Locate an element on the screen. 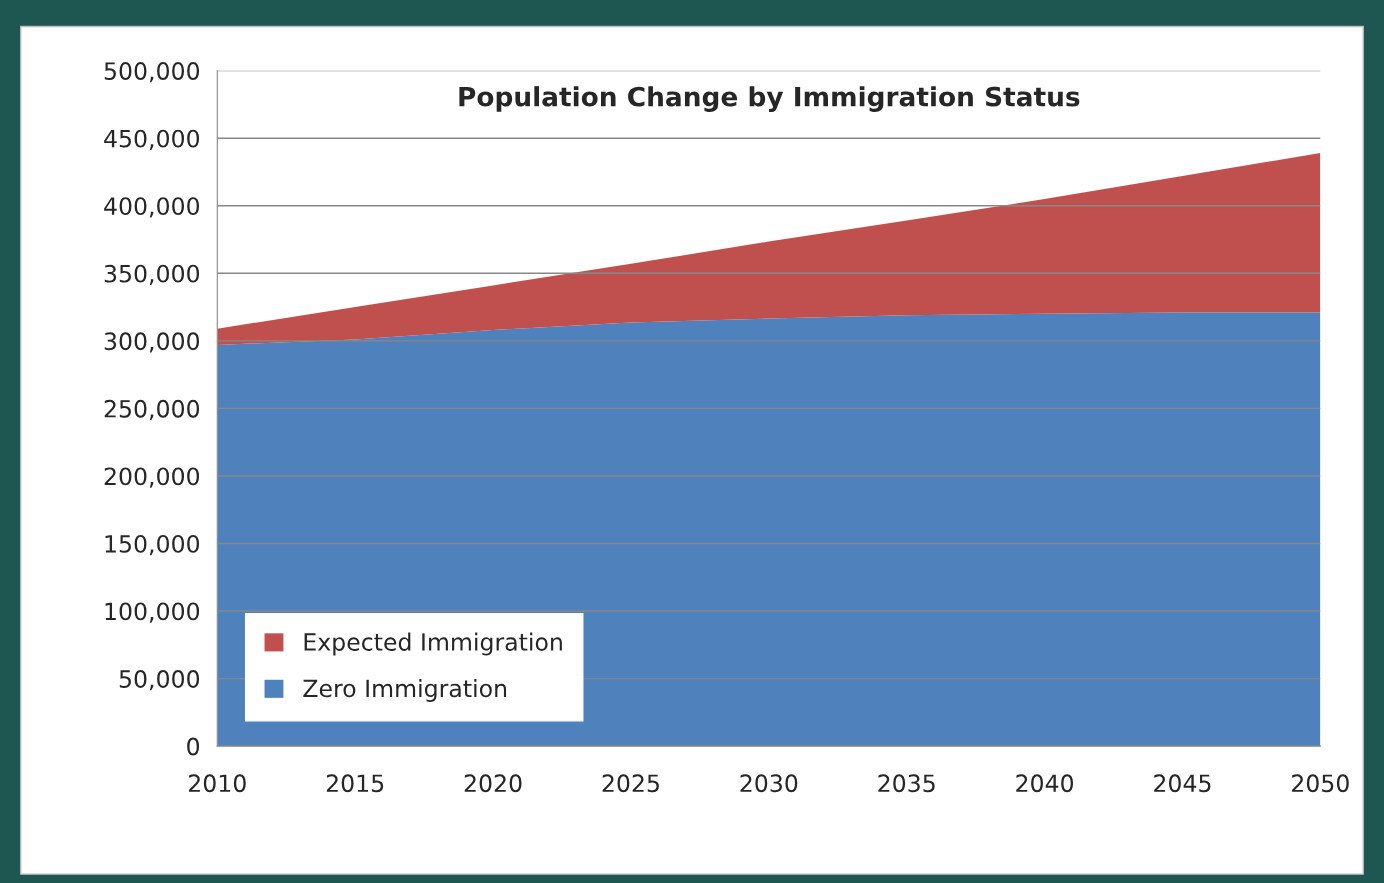 This screenshot has width=1384, height=883. x-tick-label: 2020 is located at coordinates (493, 783).